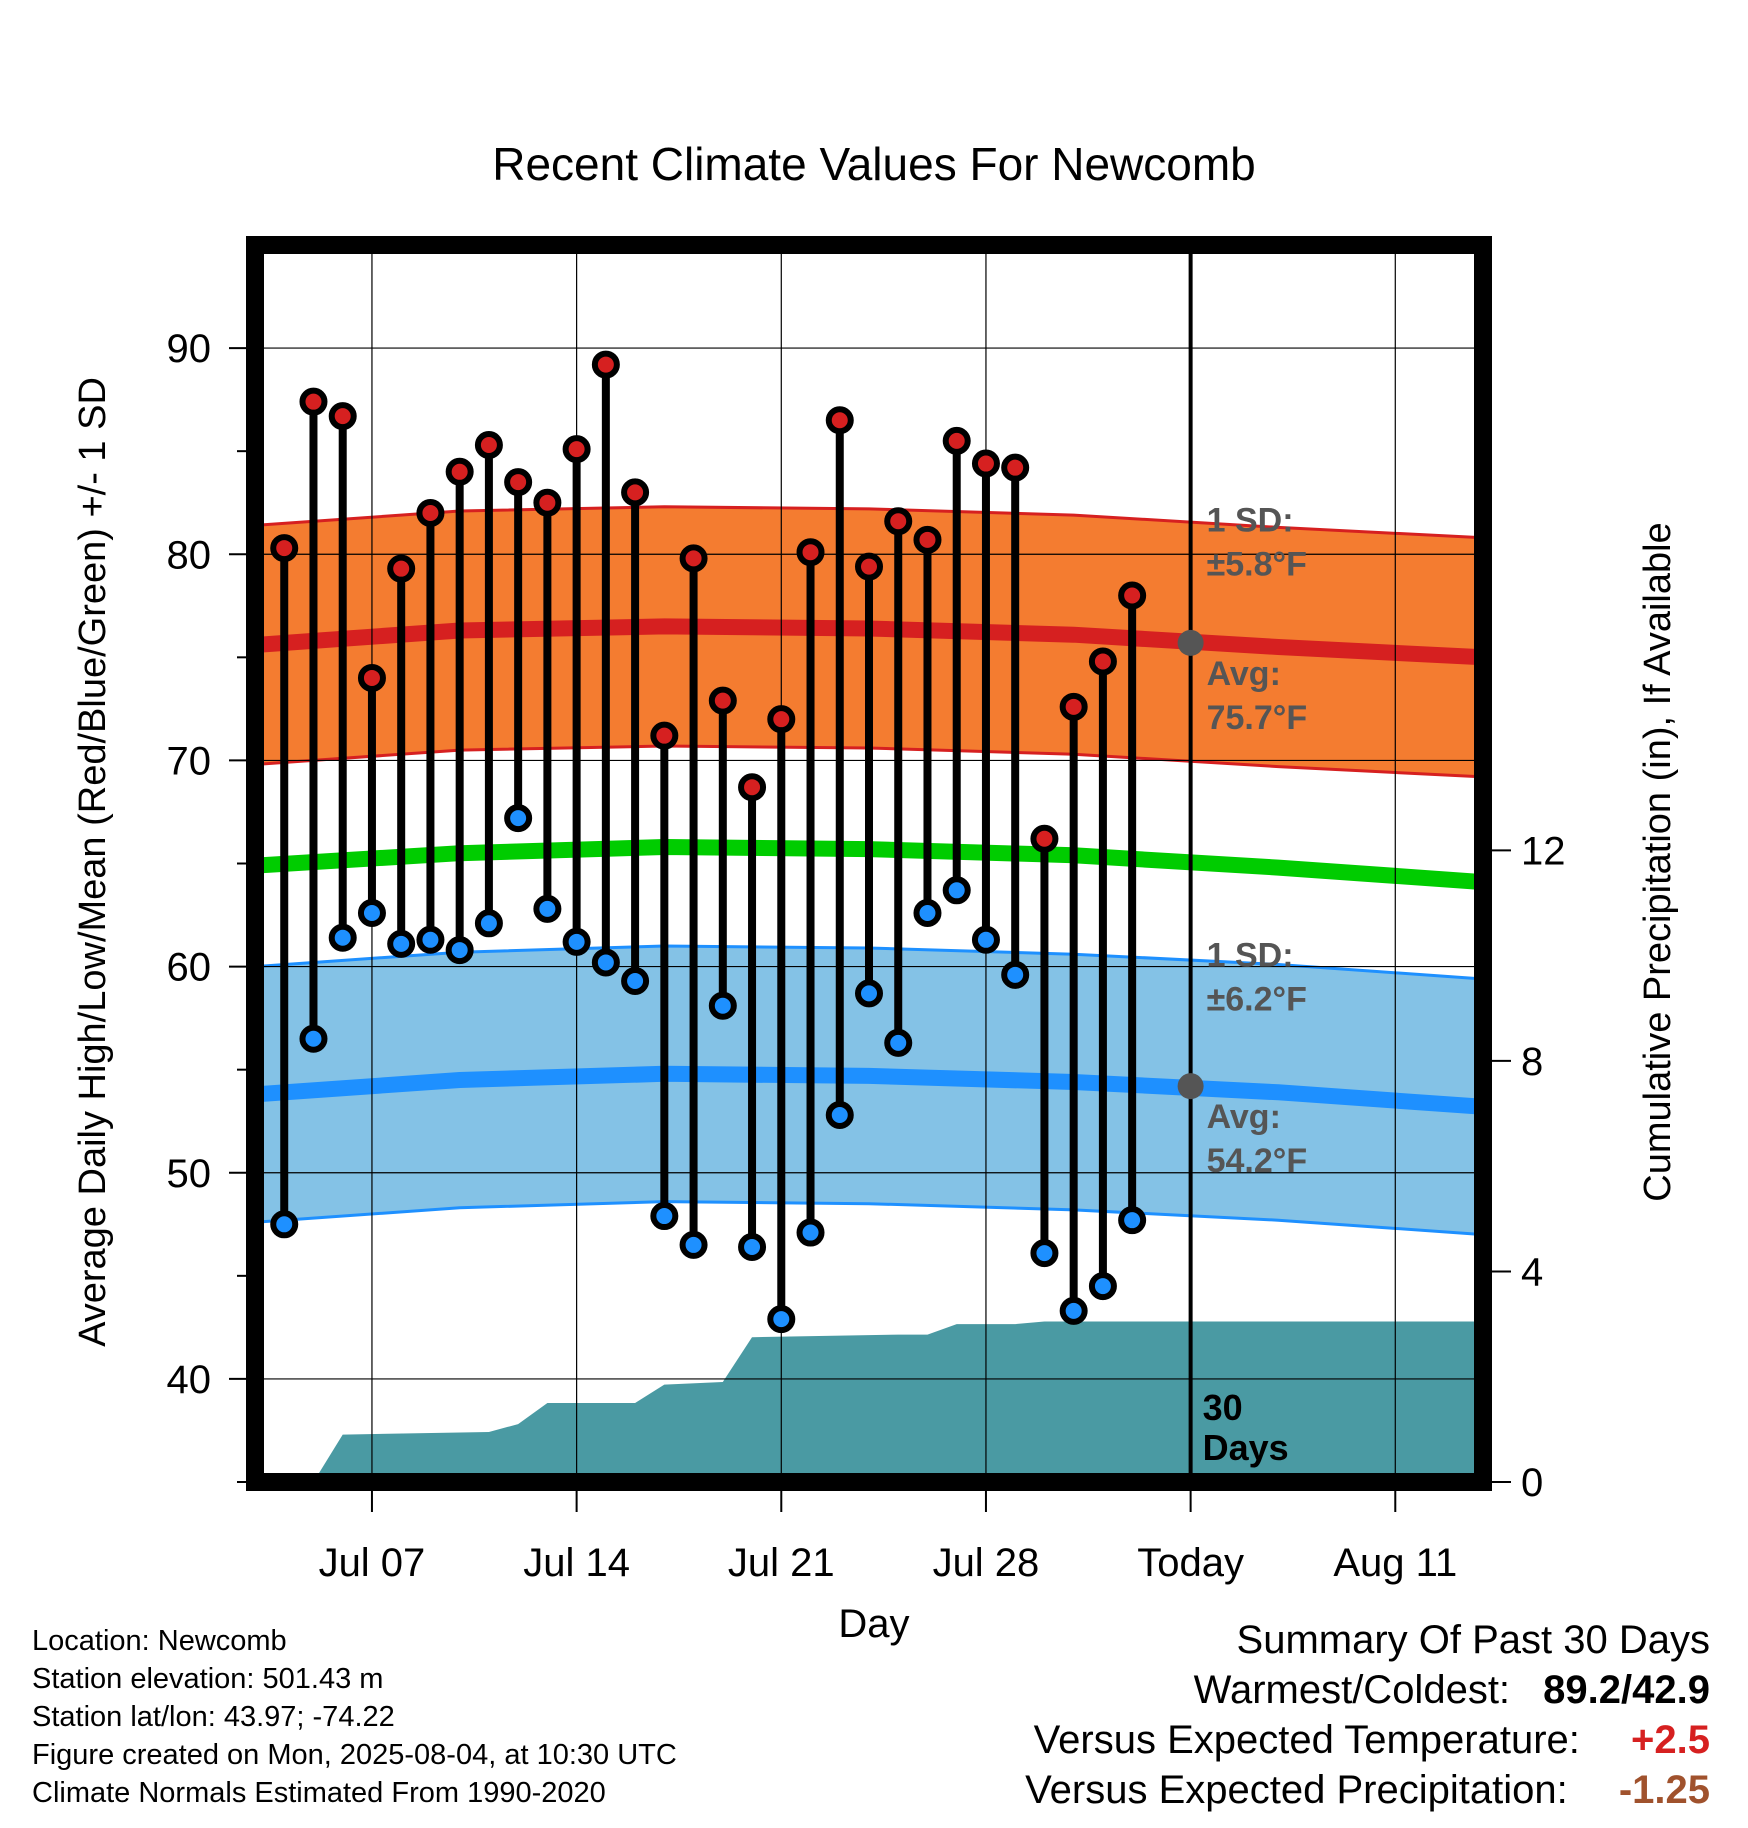  I want to click on high-avg-label: Avg:, so click(1244, 674).